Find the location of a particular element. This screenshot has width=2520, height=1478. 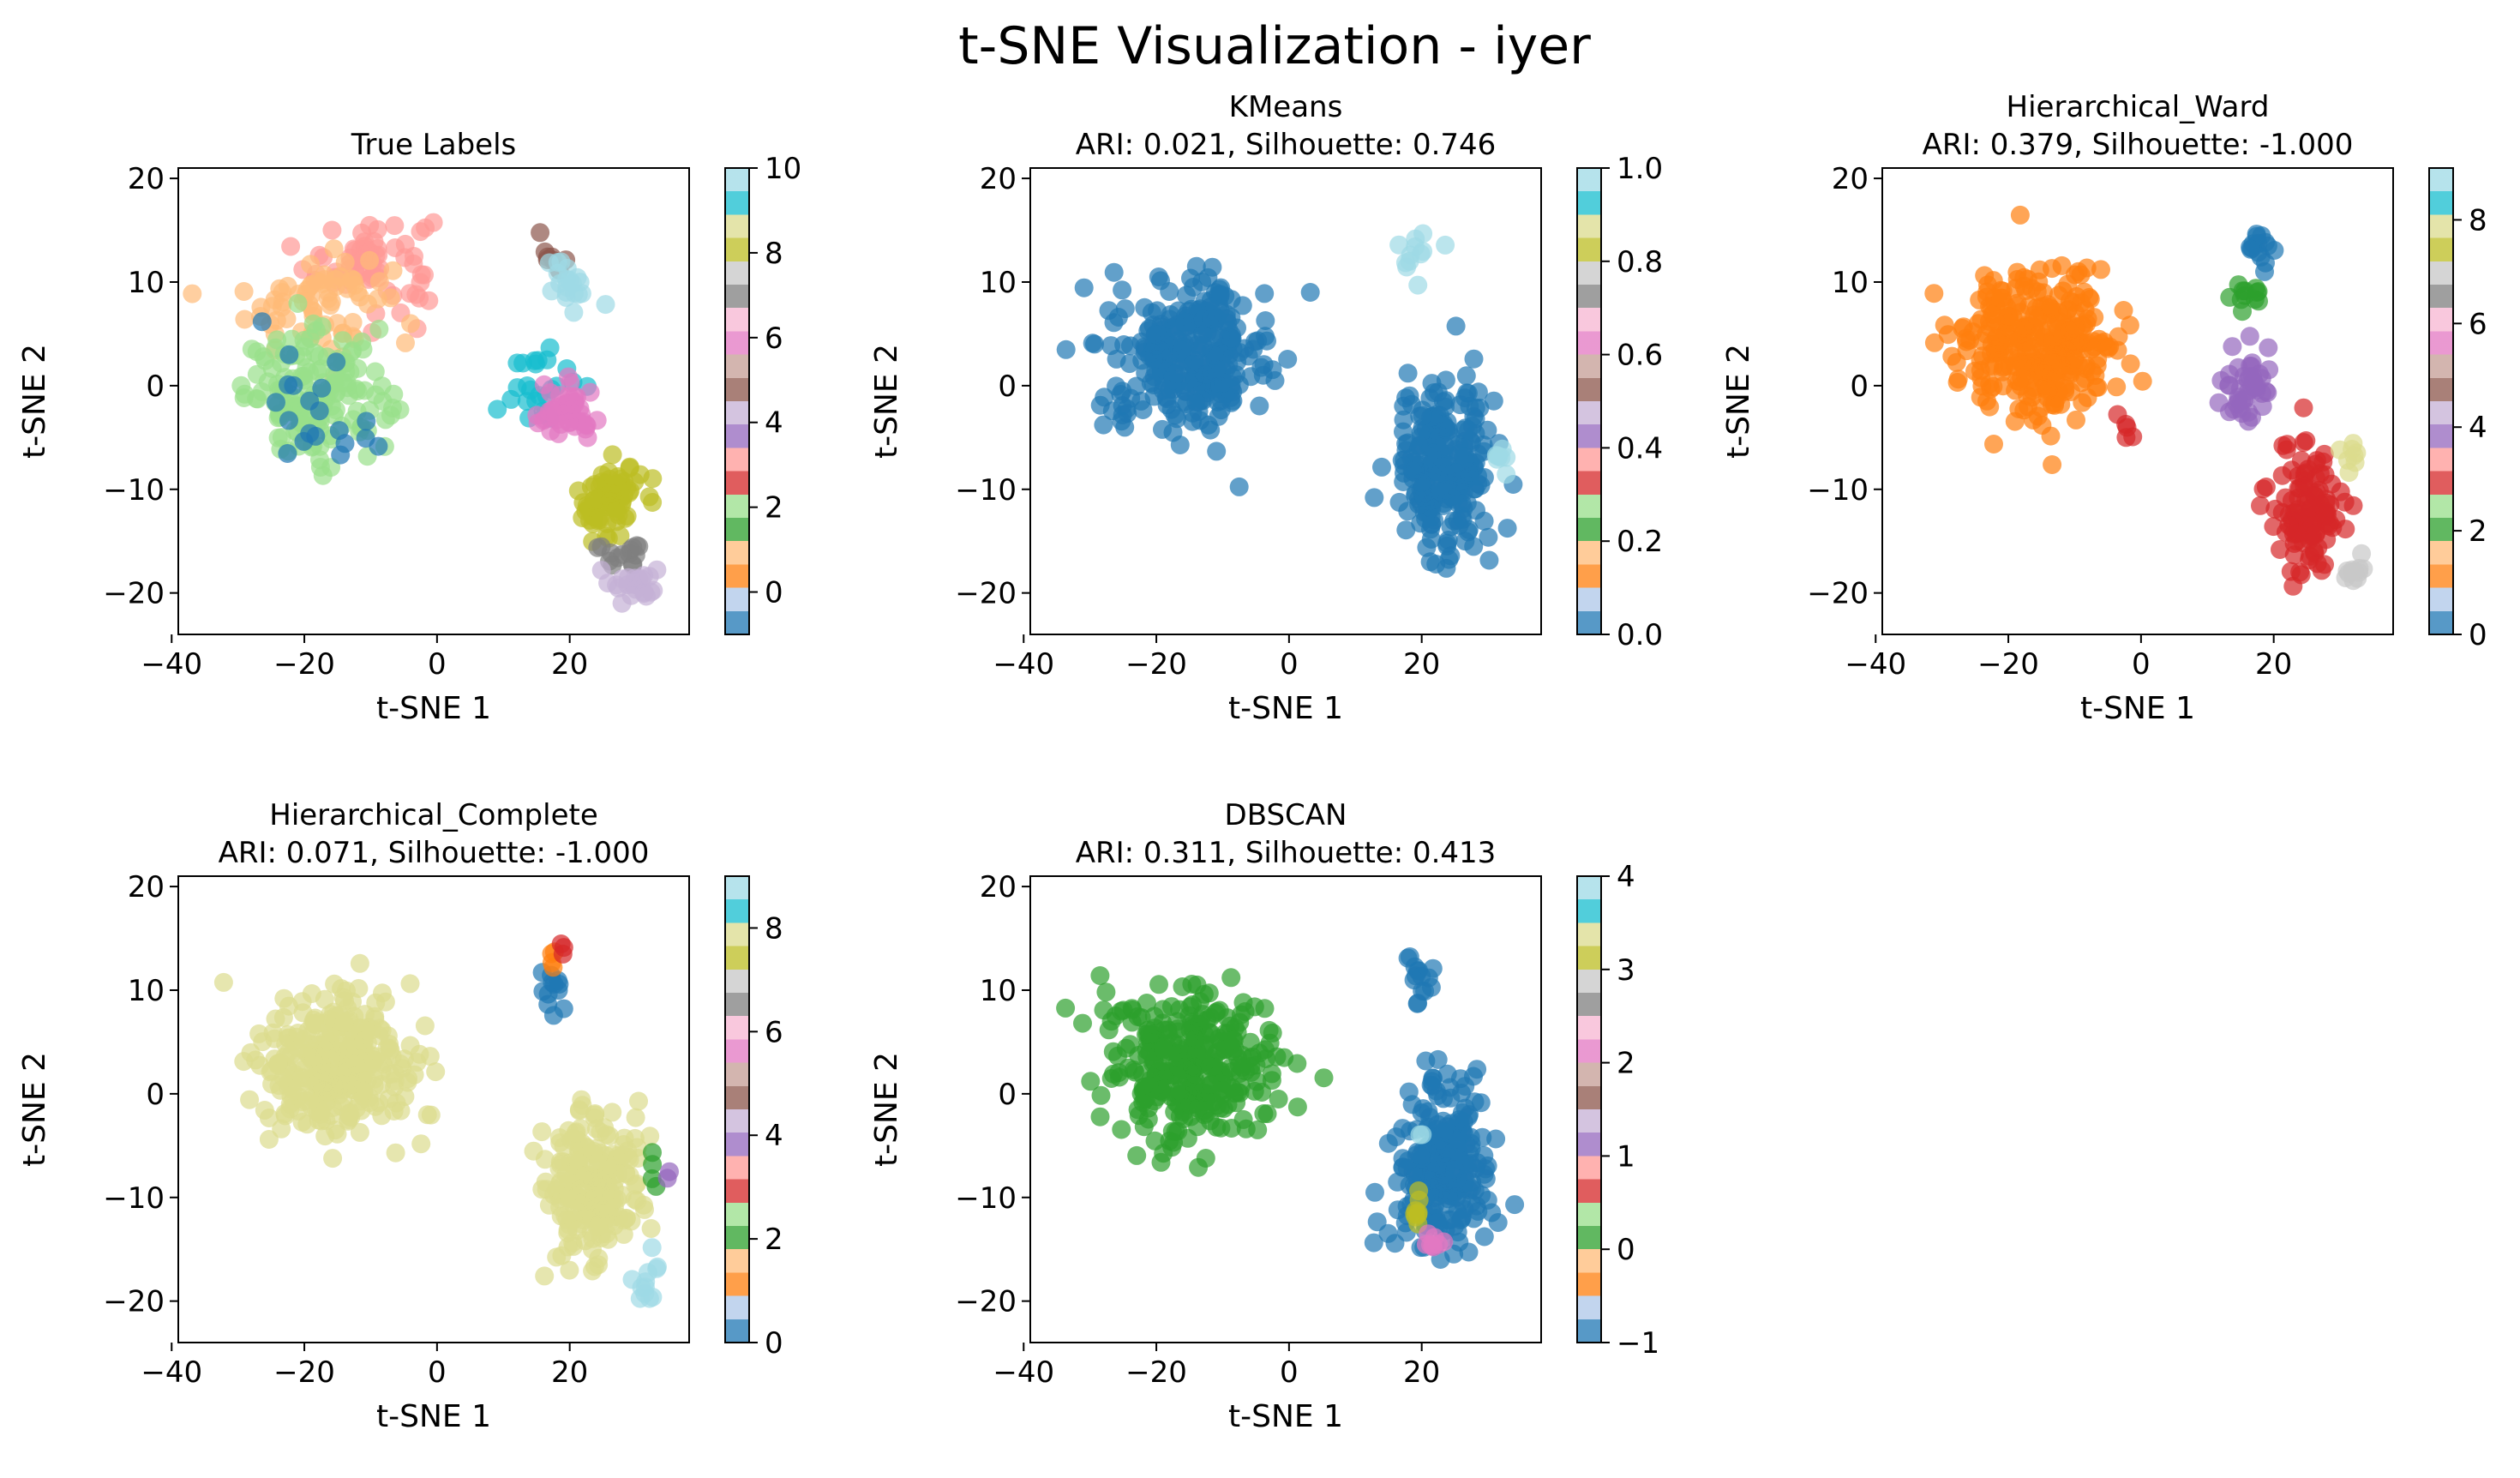

colorbar-tick-label: 6 is located at coordinates (2478, 324).